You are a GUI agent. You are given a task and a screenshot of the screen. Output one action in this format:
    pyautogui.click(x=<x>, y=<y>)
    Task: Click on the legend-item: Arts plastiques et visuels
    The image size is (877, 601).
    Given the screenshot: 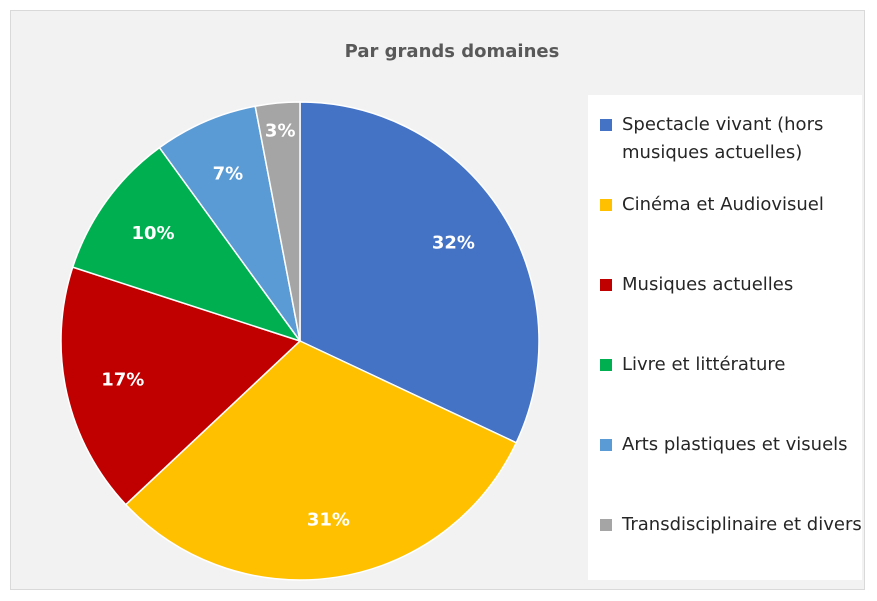 What is the action you would take?
    pyautogui.click(x=736, y=445)
    